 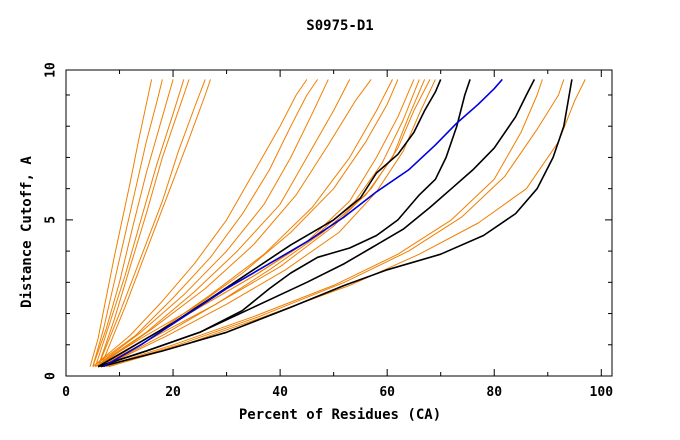 I want to click on series-line-o3, so click(x=133, y=223).